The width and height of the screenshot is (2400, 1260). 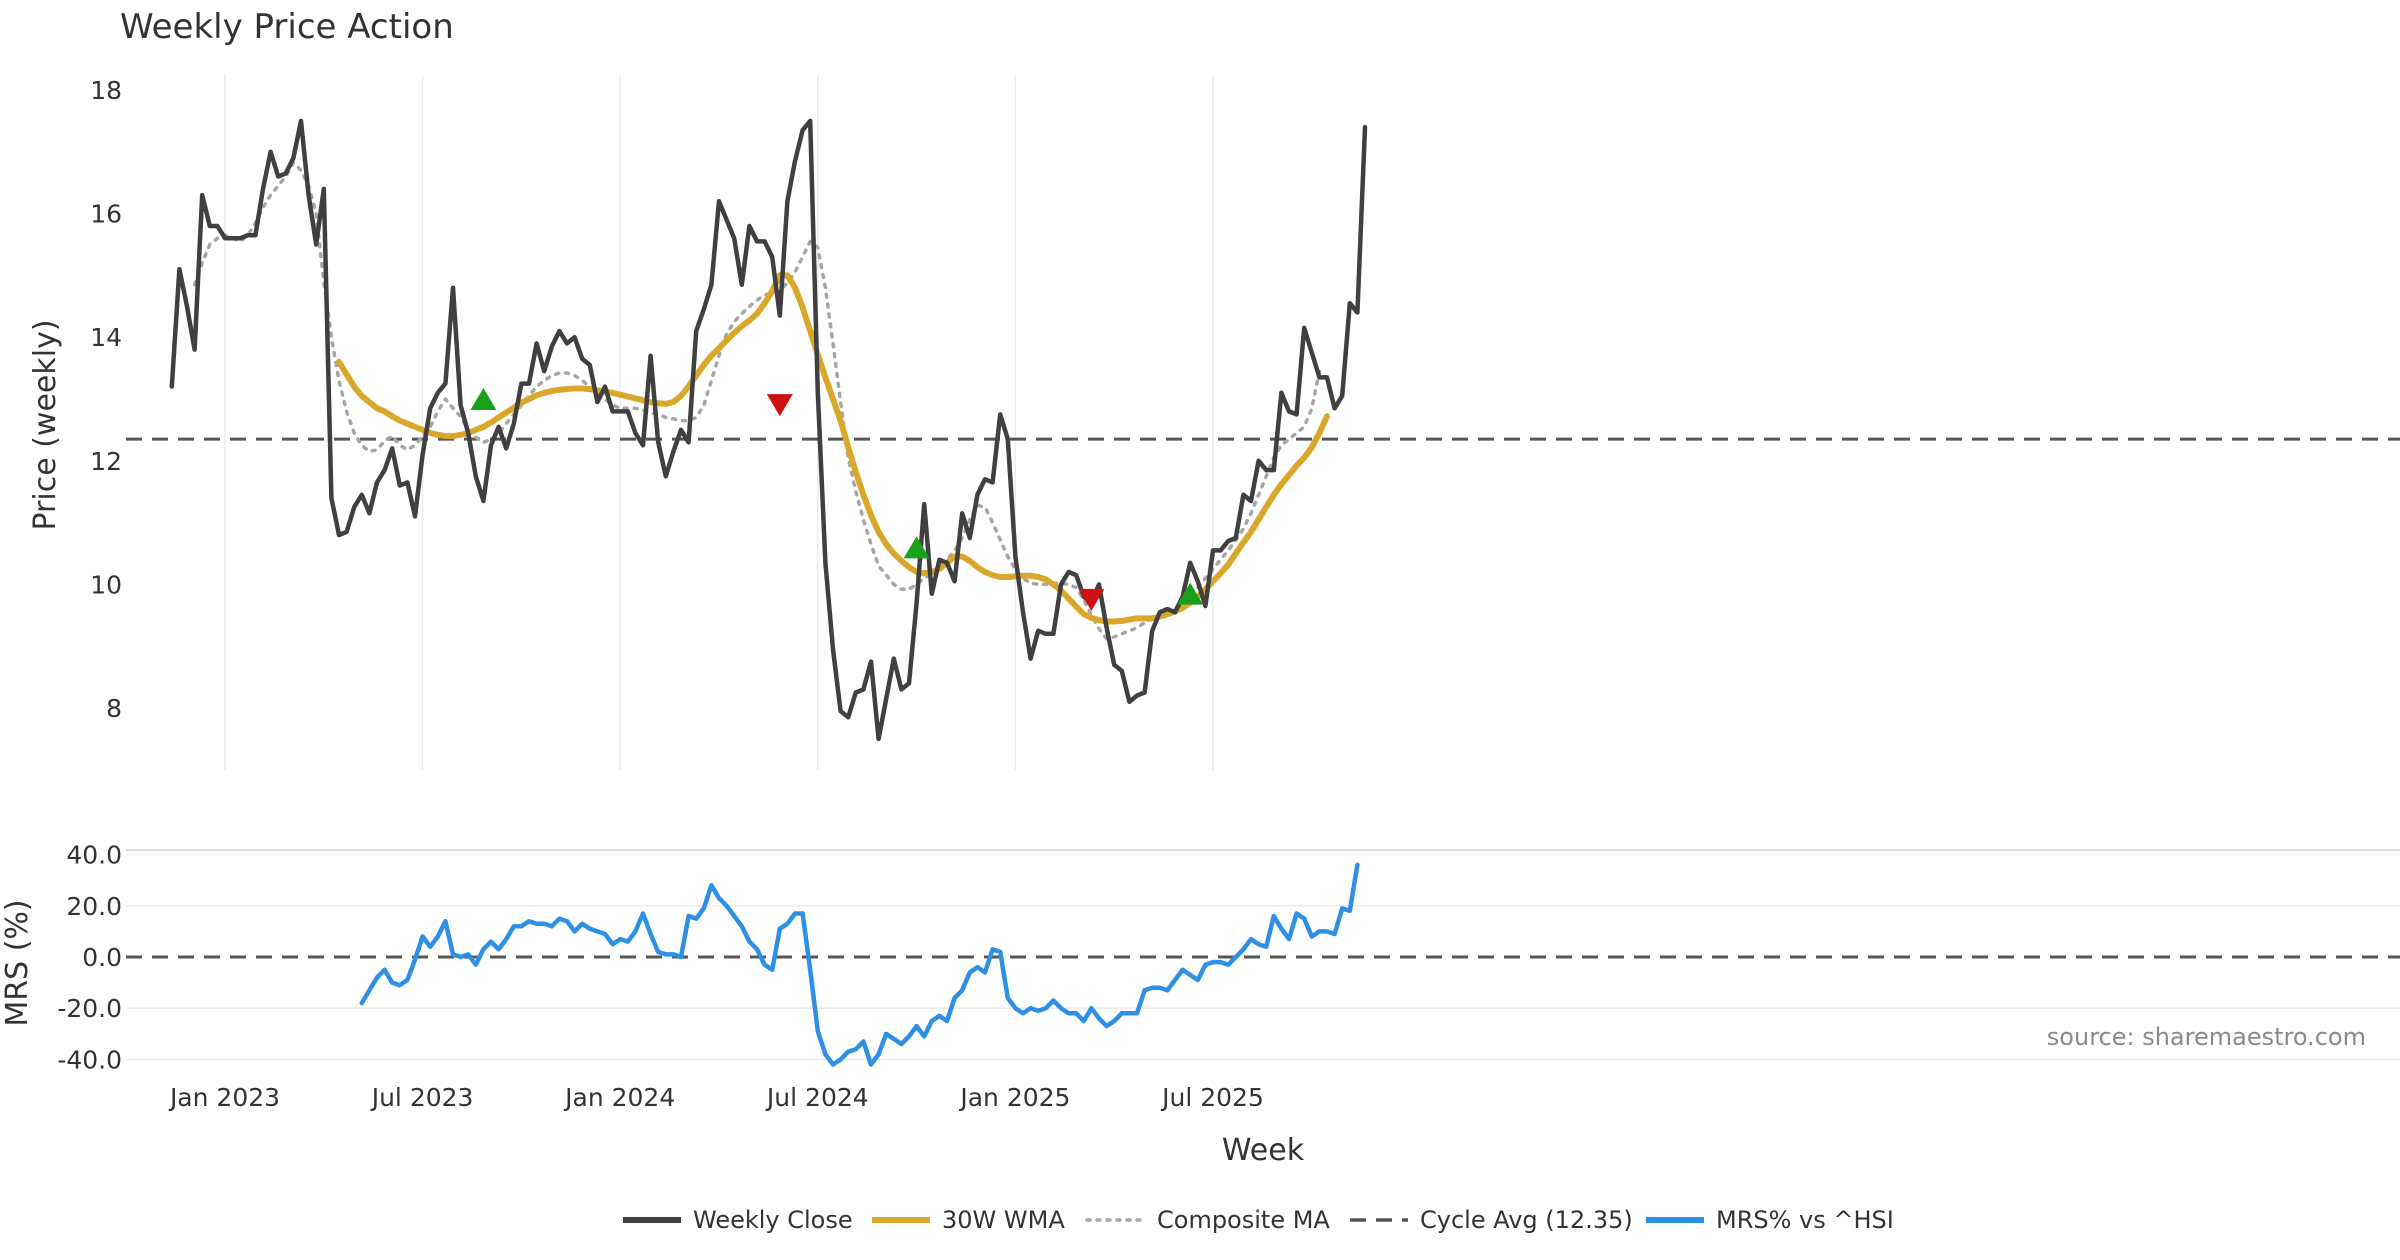 What do you see at coordinates (859, 964) in the screenshot?
I see `series-mrs-vs-hsi` at bounding box center [859, 964].